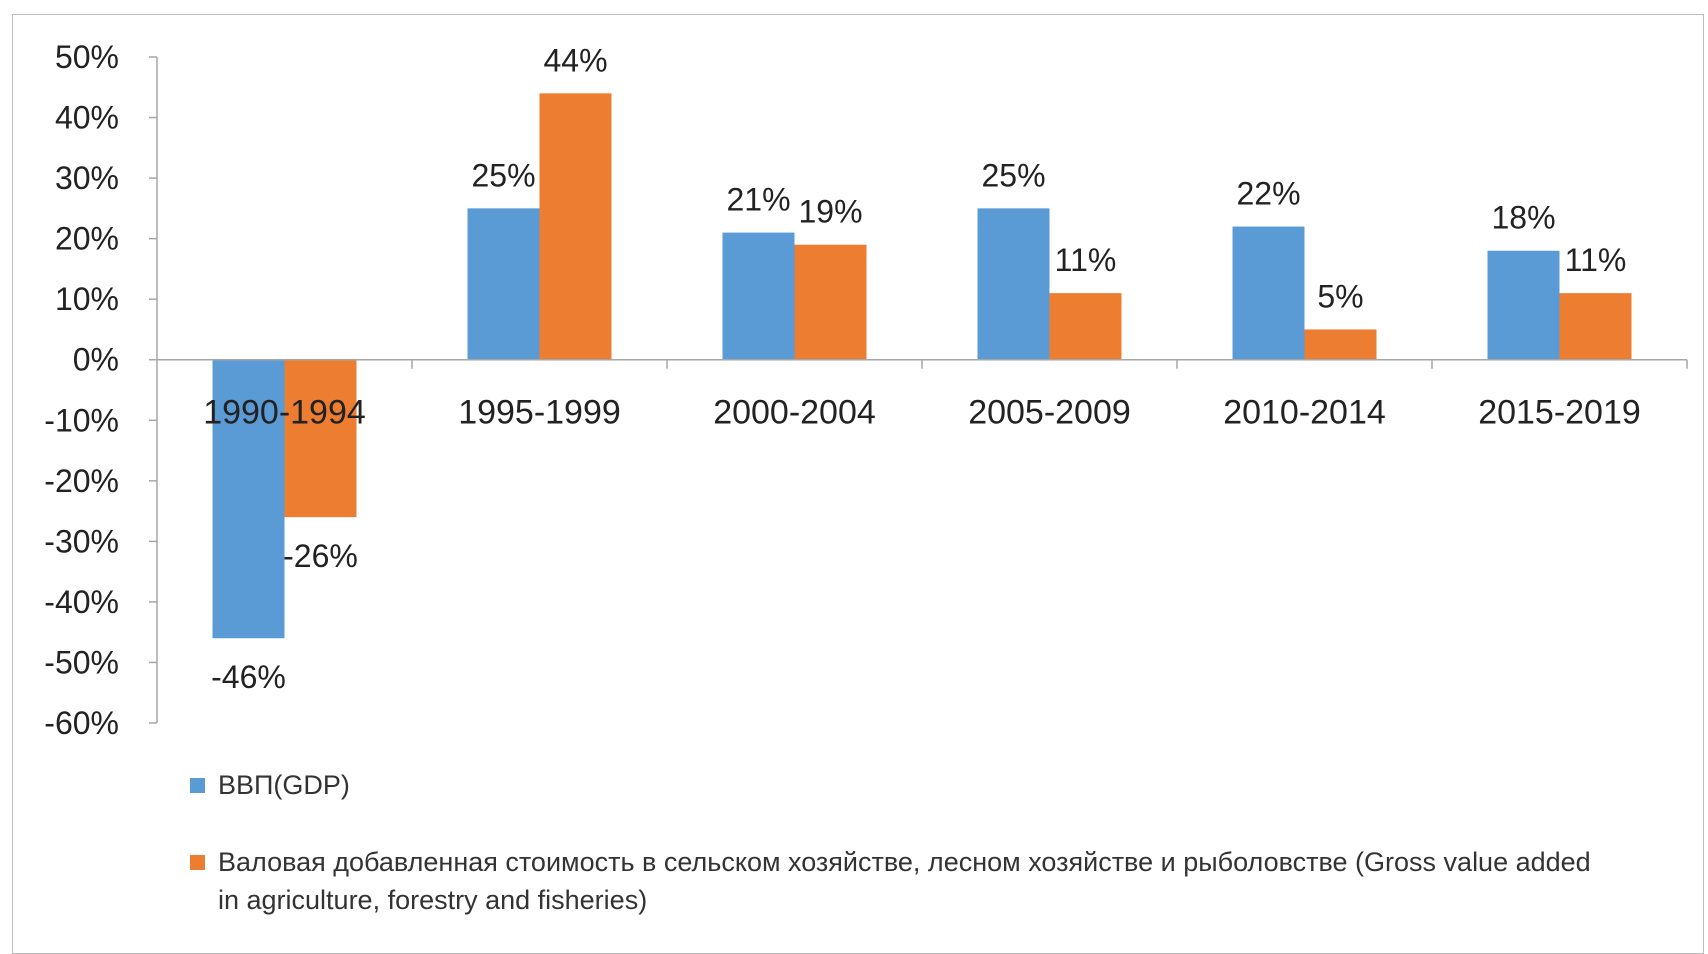  I want to click on y-tick-label: -50%, so click(81, 662).